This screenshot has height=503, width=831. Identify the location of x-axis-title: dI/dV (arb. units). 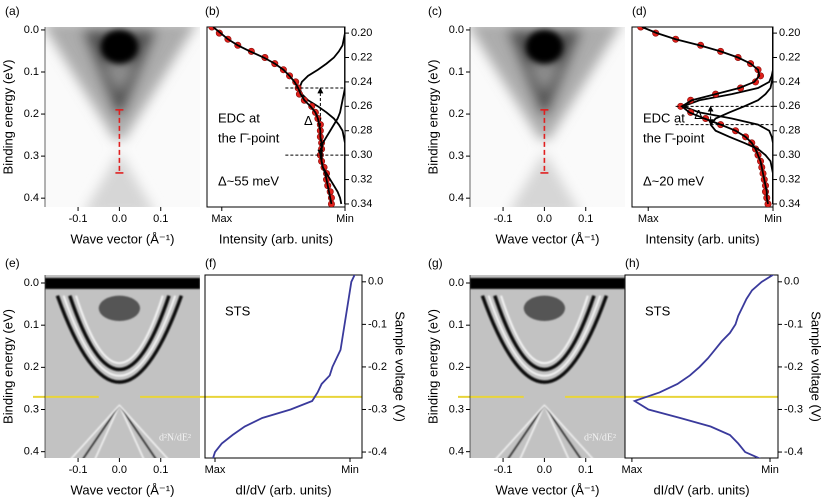
(701, 489).